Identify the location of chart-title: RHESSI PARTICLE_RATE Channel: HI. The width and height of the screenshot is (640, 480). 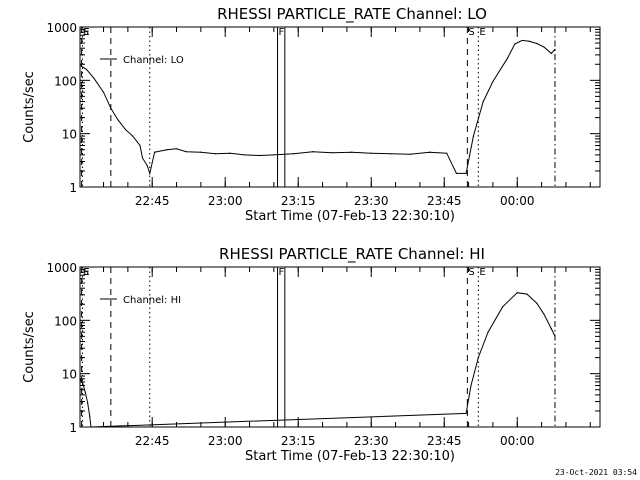
(352, 254).